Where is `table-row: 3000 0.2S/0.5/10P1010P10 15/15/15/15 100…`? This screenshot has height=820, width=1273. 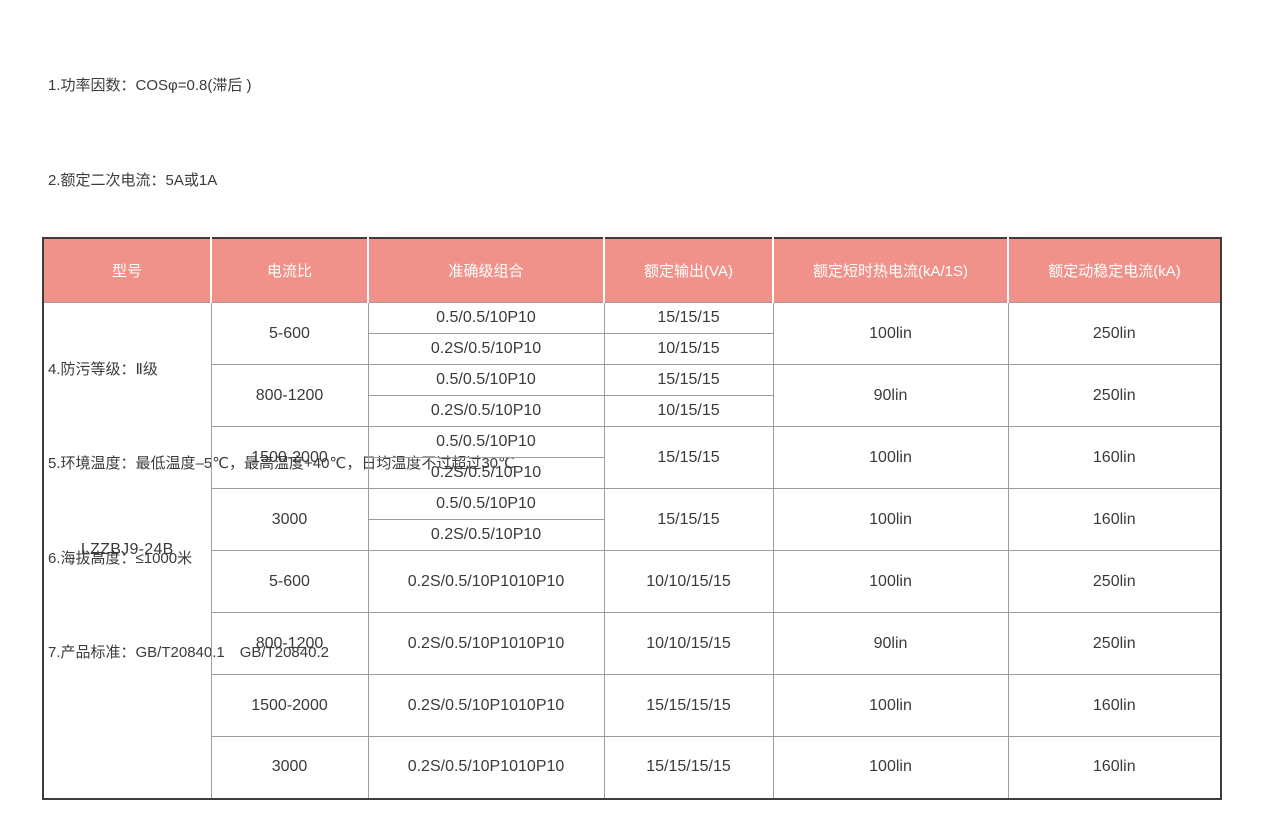
table-row: 3000 0.2S/0.5/10P1010P10 15/15/15/15 100… is located at coordinates (632, 767).